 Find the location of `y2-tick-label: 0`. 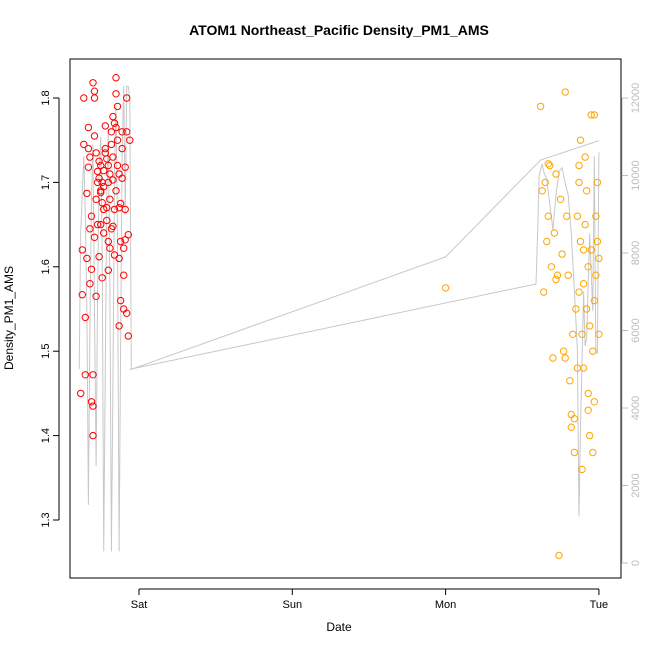

y2-tick-label: 0 is located at coordinates (636, 563).